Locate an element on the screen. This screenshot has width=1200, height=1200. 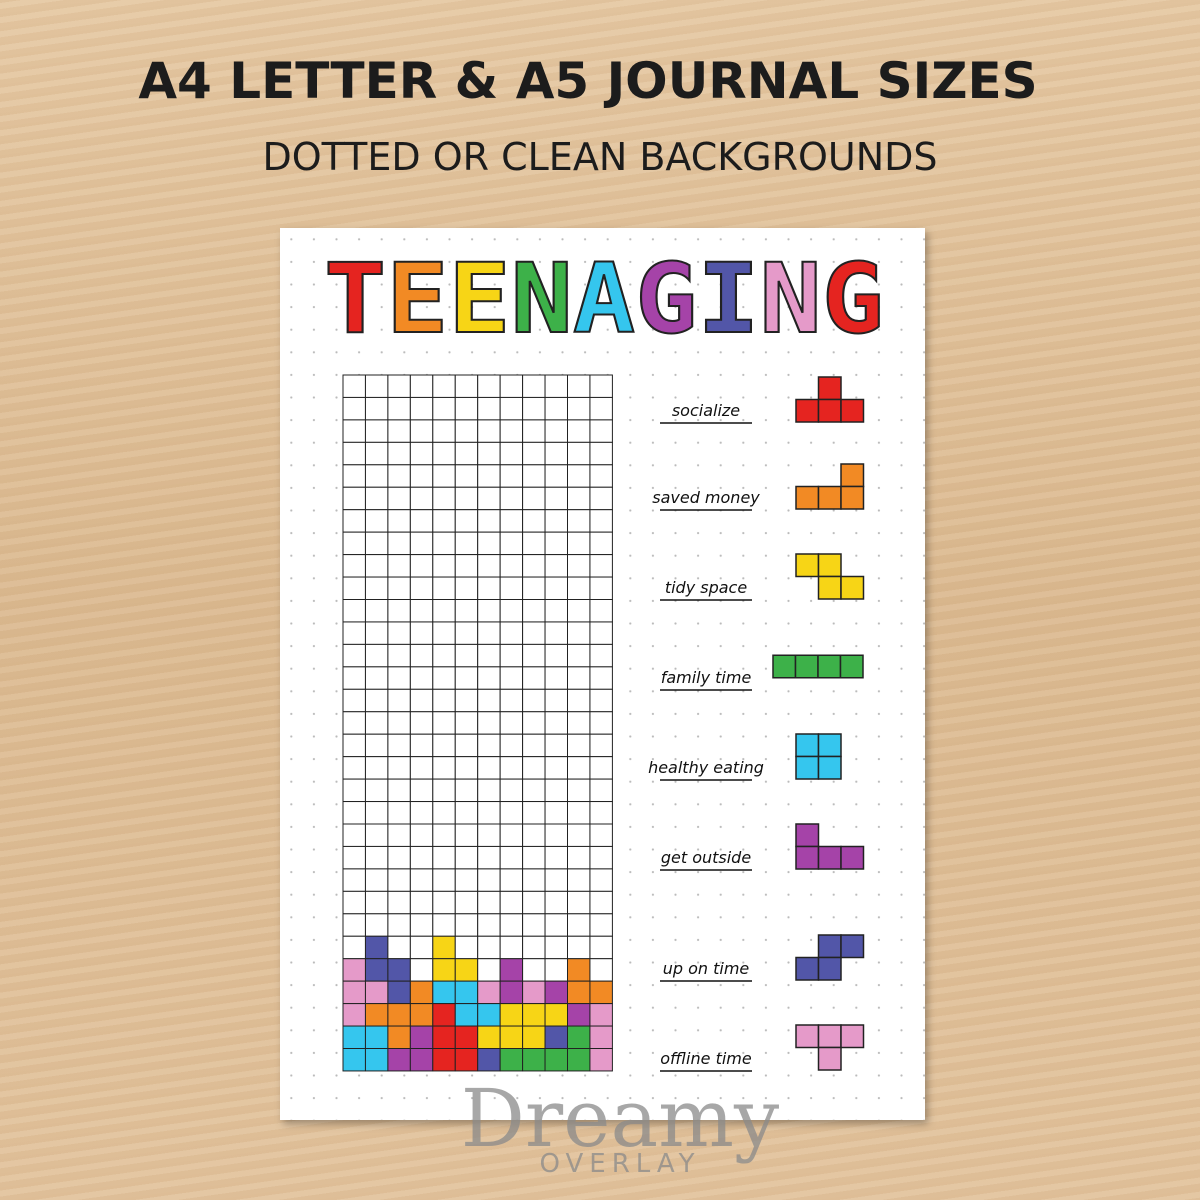
watermark-sub: OVERLAY is located at coordinates (619, 1164).